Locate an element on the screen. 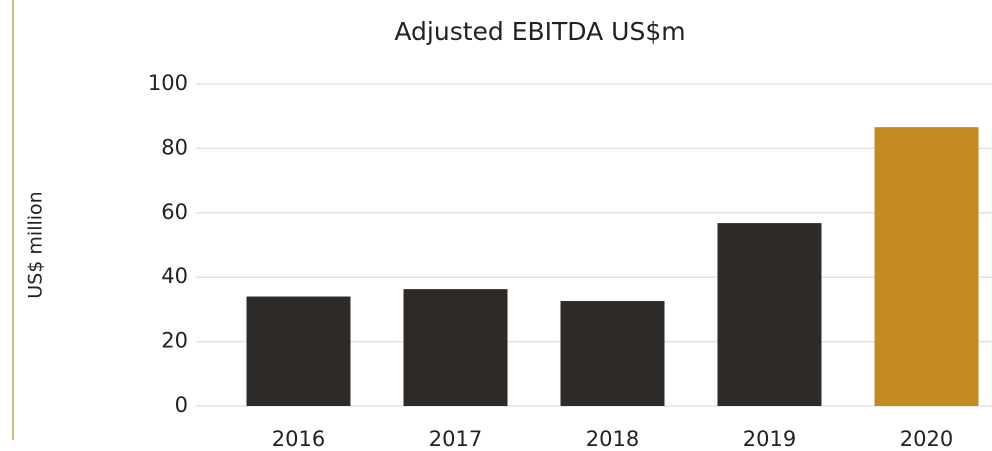  x-tick-label: 2017 is located at coordinates (455, 439).